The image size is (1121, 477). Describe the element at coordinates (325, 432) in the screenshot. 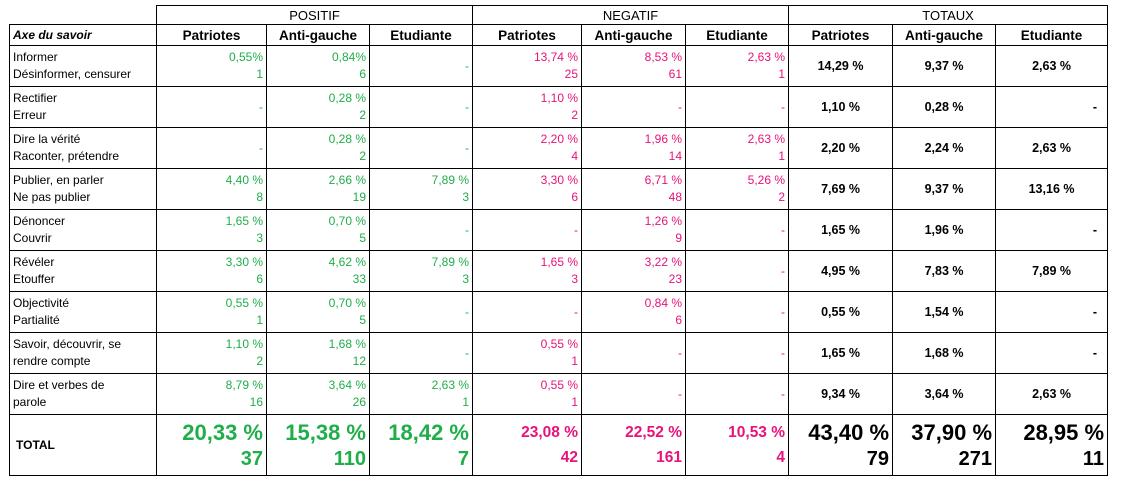

I see `percentage: 15,38 %` at that location.